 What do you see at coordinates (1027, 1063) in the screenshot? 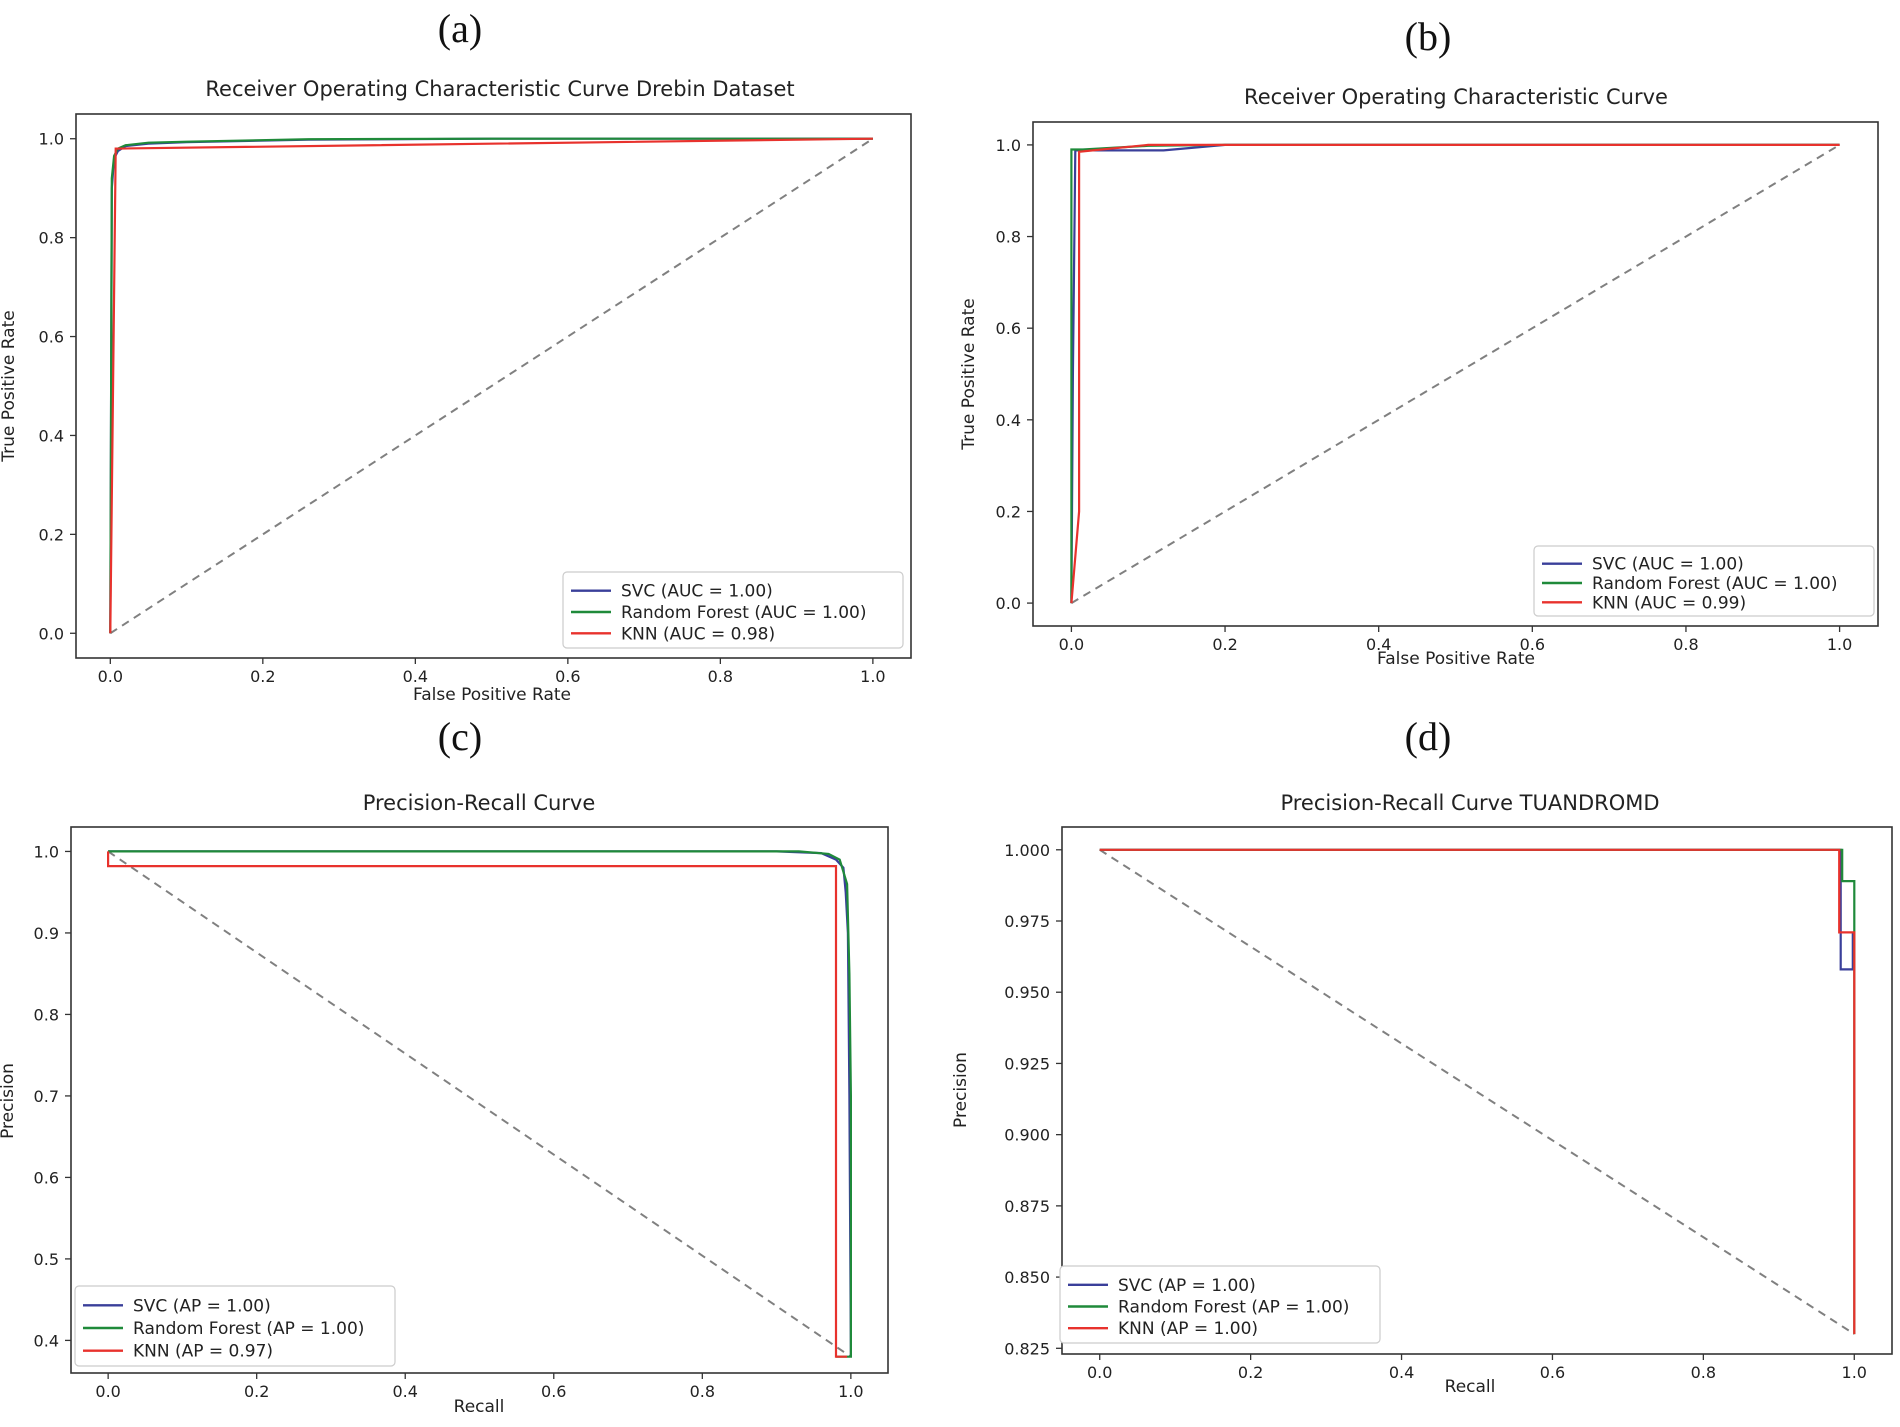
I see `y-tick-label: 0.925` at bounding box center [1027, 1063].